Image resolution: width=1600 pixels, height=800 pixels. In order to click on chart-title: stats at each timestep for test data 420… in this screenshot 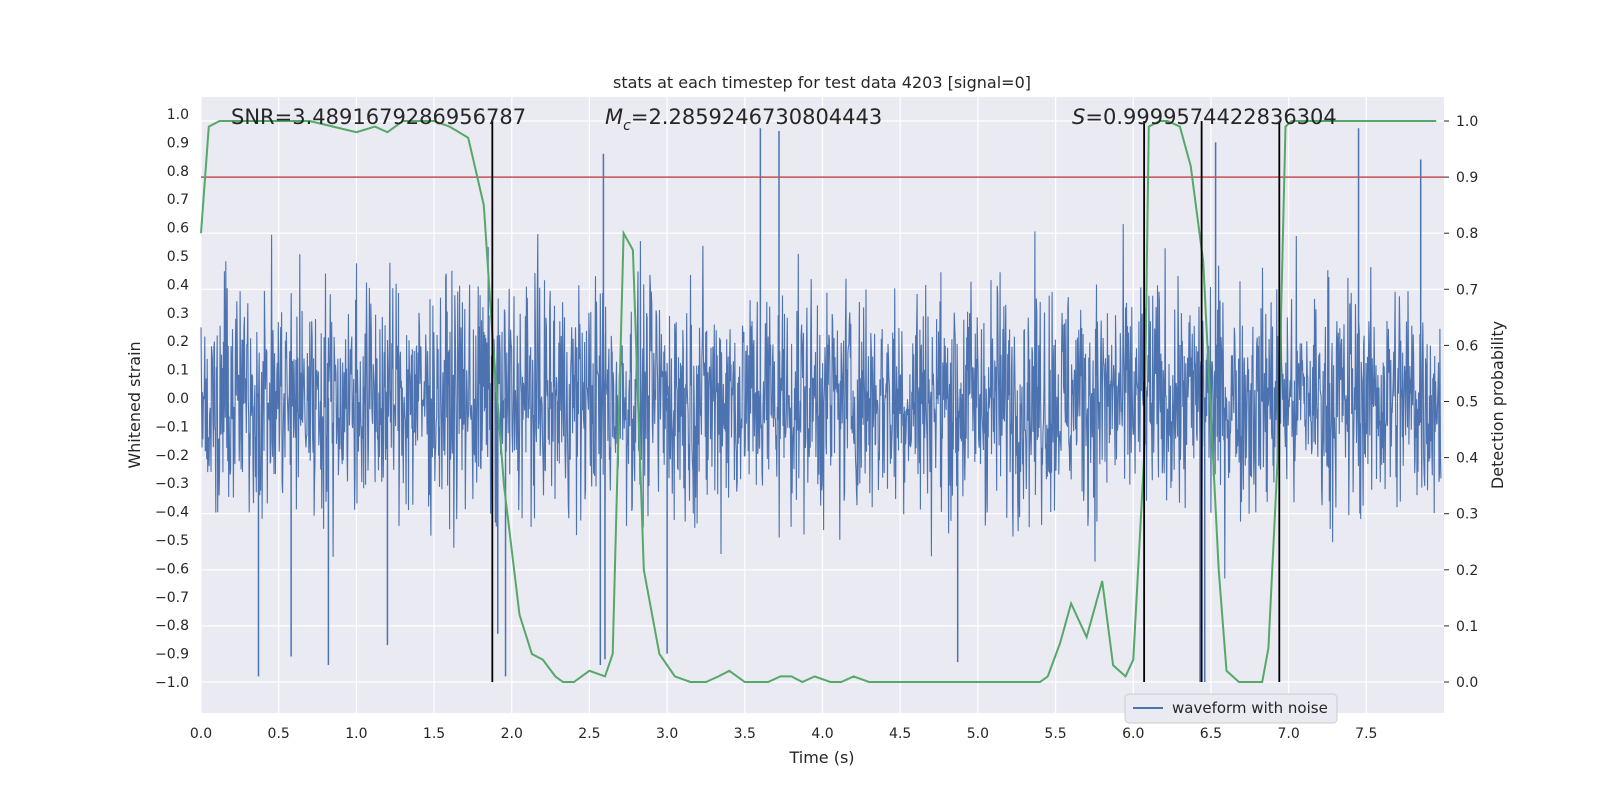, I will do `click(822, 82)`.